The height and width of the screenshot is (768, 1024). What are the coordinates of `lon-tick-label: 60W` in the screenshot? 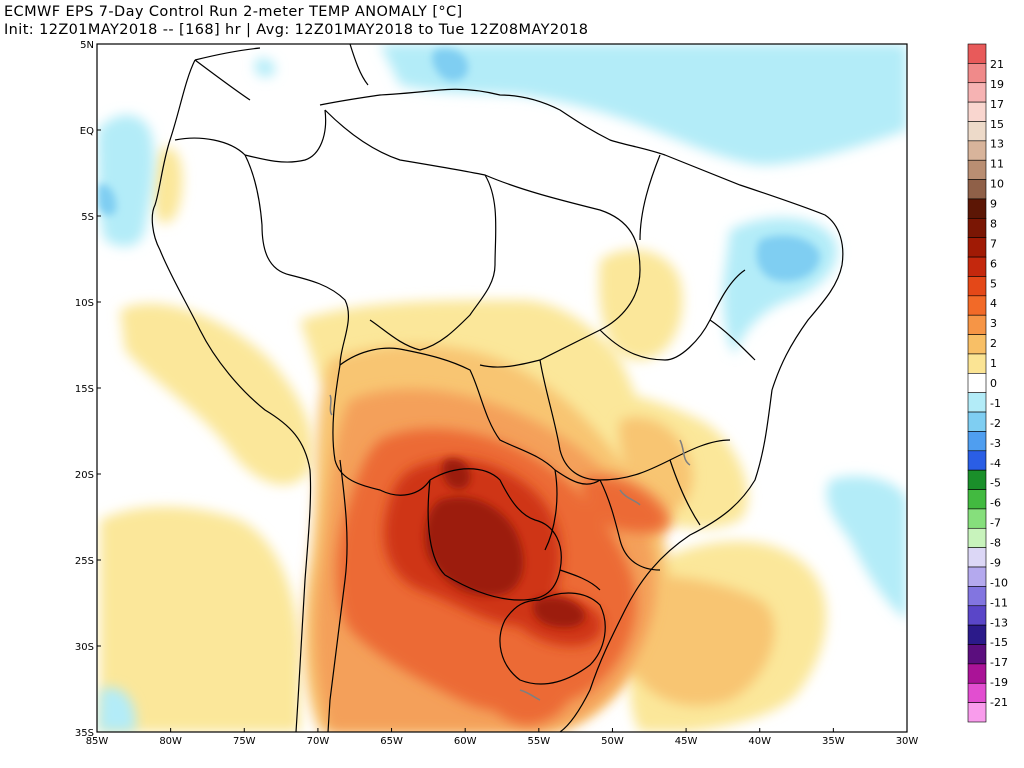 It's located at (465, 741).